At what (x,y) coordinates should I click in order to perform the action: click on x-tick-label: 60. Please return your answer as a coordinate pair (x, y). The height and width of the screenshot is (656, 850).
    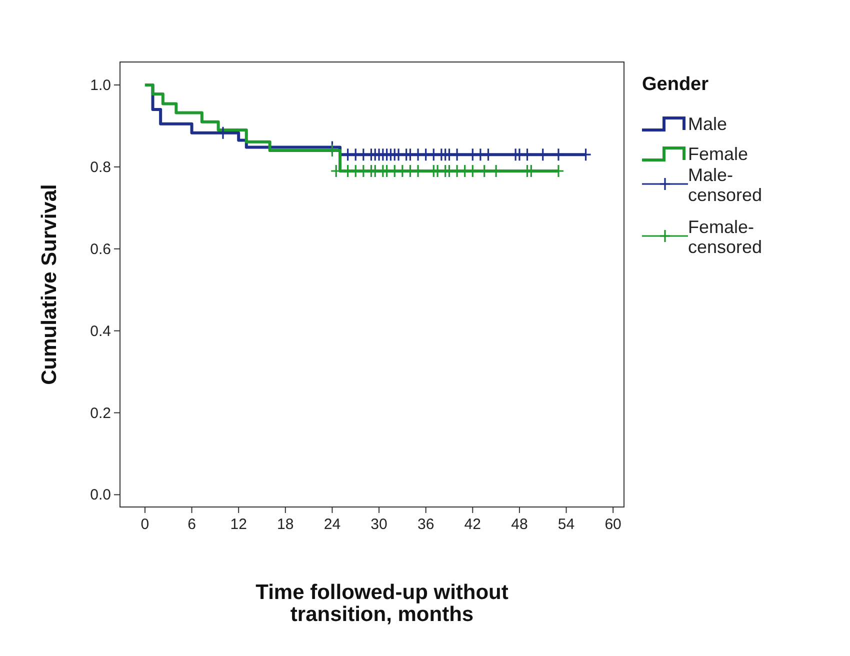
    Looking at the image, I should click on (613, 524).